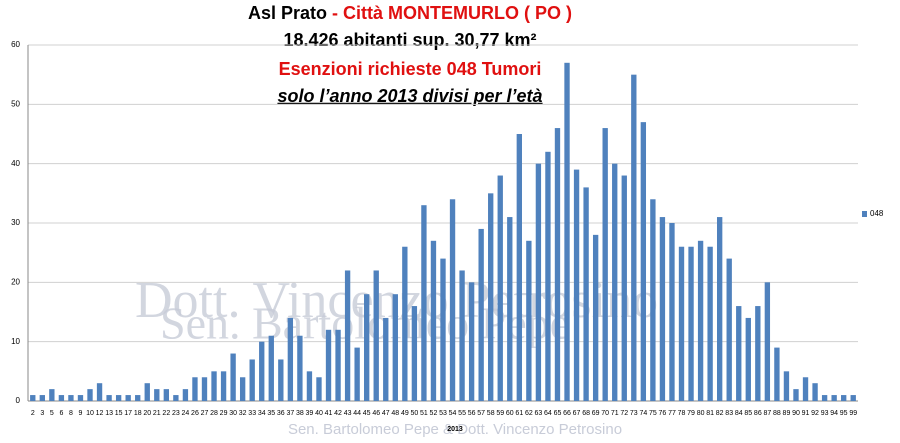 The height and width of the screenshot is (443, 900). Describe the element at coordinates (176, 413) in the screenshot. I see `x-tick-label: 23` at that location.